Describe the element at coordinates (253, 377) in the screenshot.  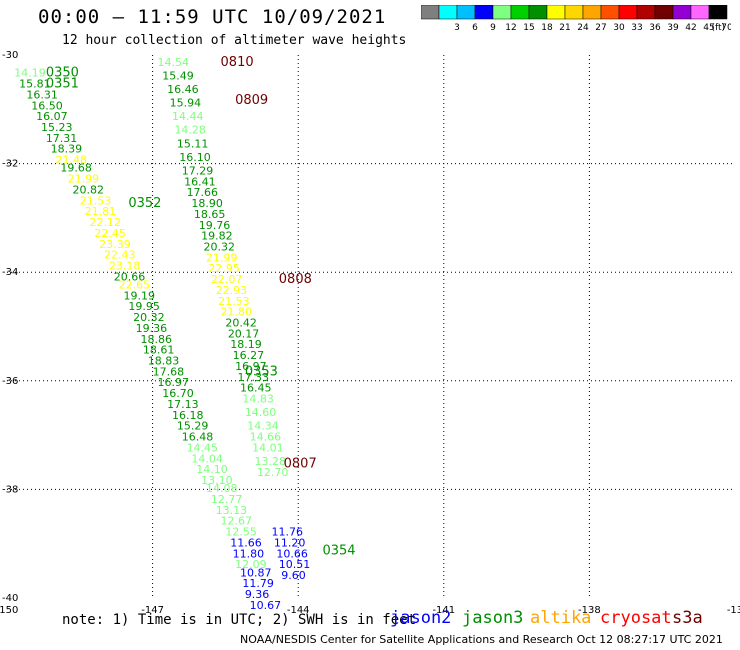
I see `wave-height-point: 17.33` at that location.